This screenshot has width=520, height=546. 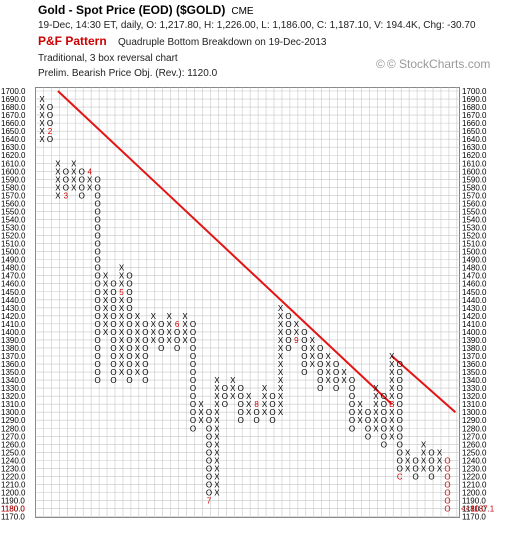 What do you see at coordinates (474, 131) in the screenshot?
I see `y-tick-label-right: 1650.0` at bounding box center [474, 131].